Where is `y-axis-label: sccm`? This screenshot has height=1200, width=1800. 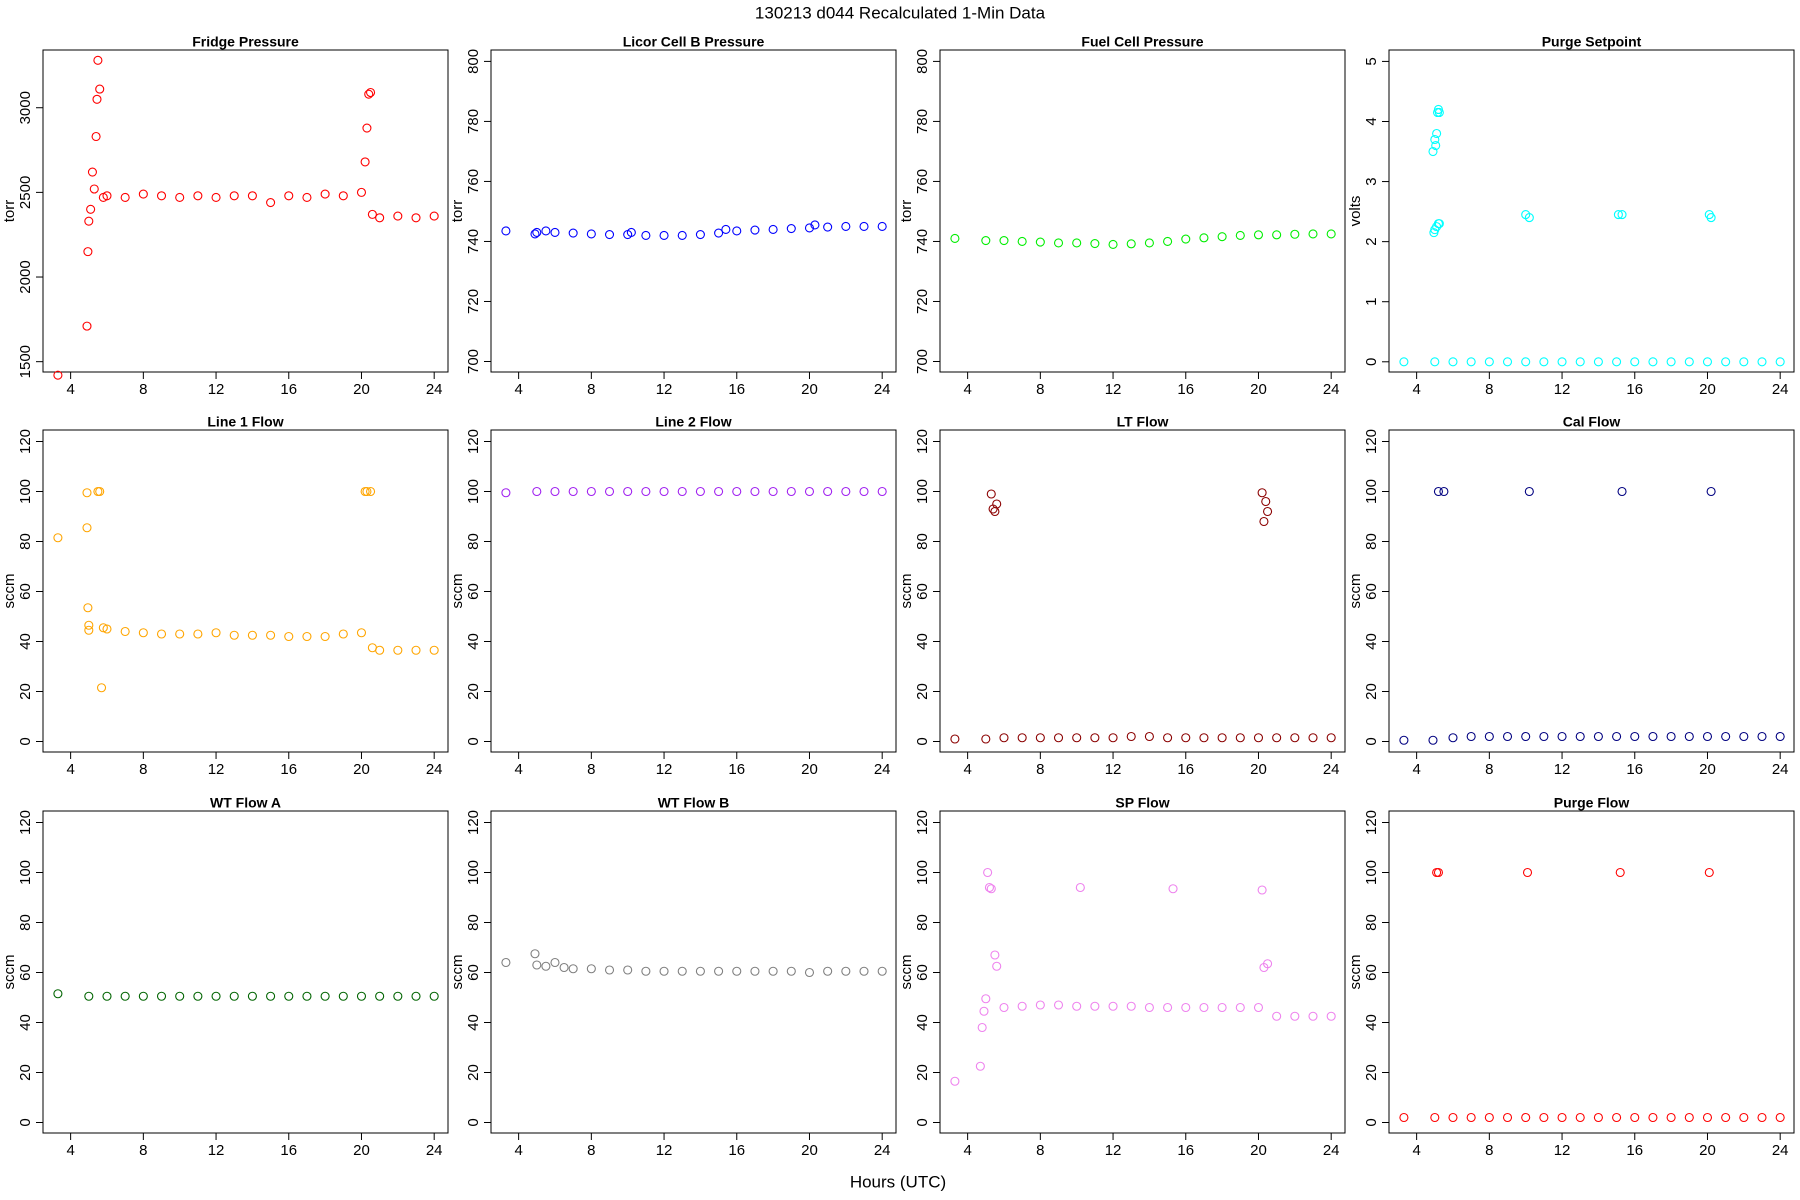
y-axis-label: sccm is located at coordinates (906, 972).